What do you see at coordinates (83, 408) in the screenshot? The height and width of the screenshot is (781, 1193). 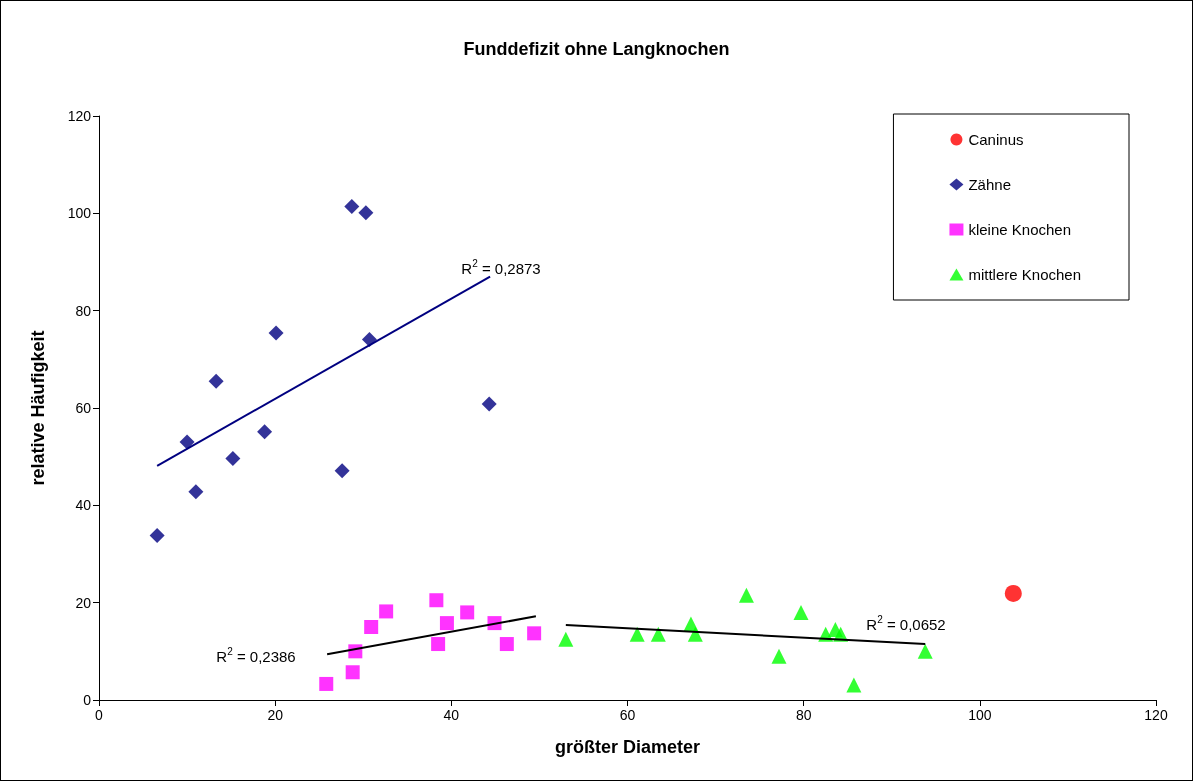 I see `y-tick-label: 60` at bounding box center [83, 408].